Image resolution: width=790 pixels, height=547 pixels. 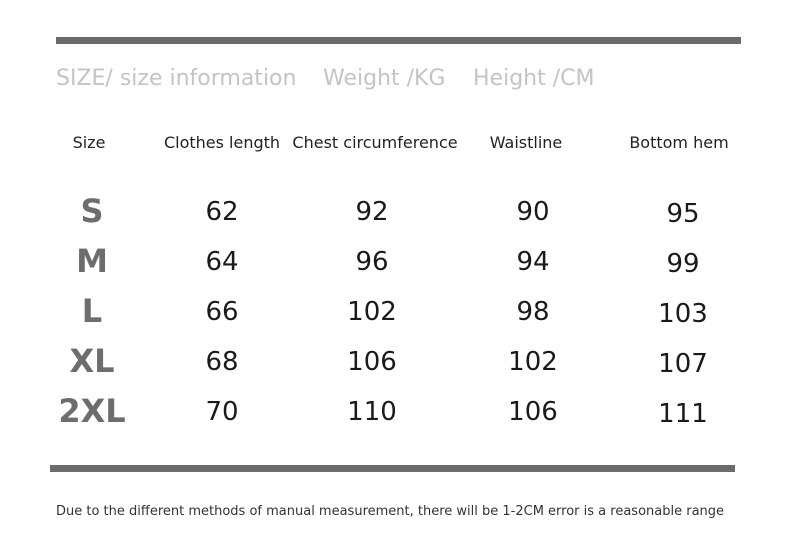 What do you see at coordinates (372, 262) in the screenshot?
I see `chest-value: 96` at bounding box center [372, 262].